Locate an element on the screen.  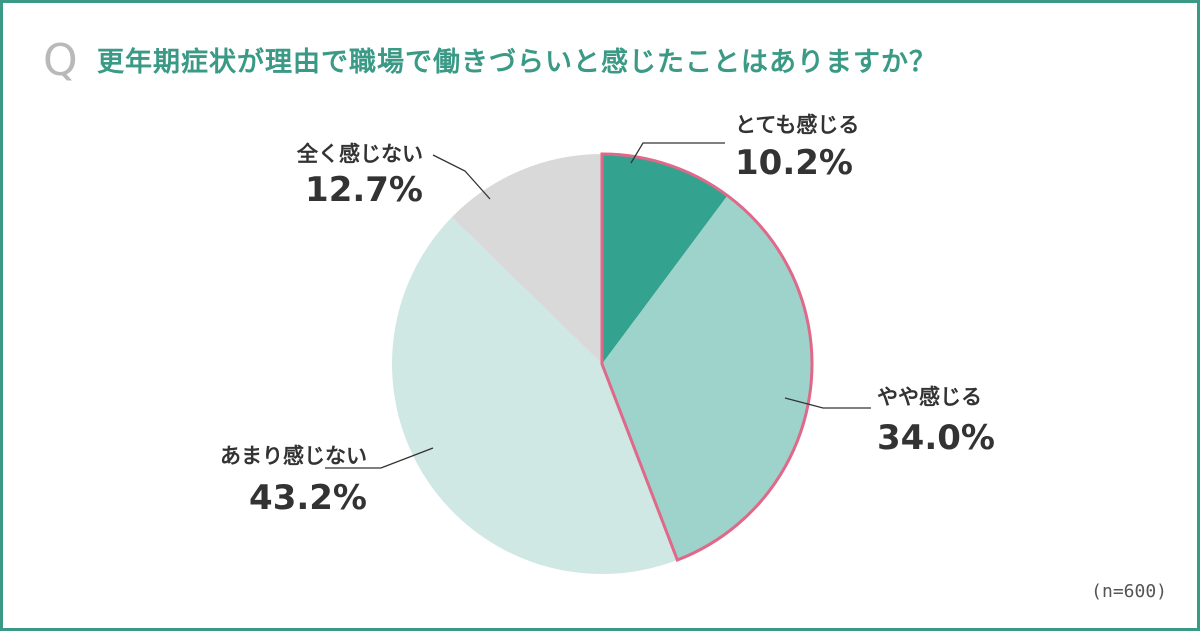
slice-name-label: とても感じる is located at coordinates (797, 125).